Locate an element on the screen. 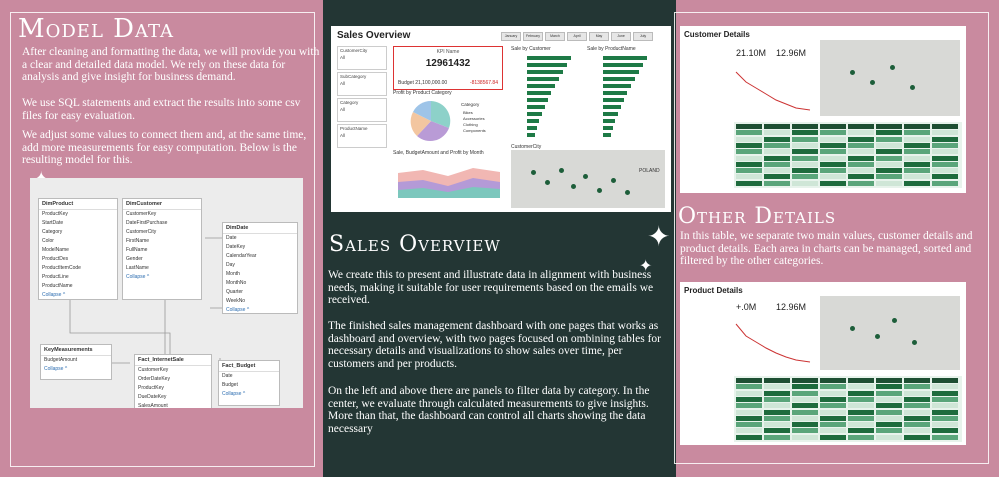 This screenshot has height=477, width=999. field: Day is located at coordinates (230, 265).